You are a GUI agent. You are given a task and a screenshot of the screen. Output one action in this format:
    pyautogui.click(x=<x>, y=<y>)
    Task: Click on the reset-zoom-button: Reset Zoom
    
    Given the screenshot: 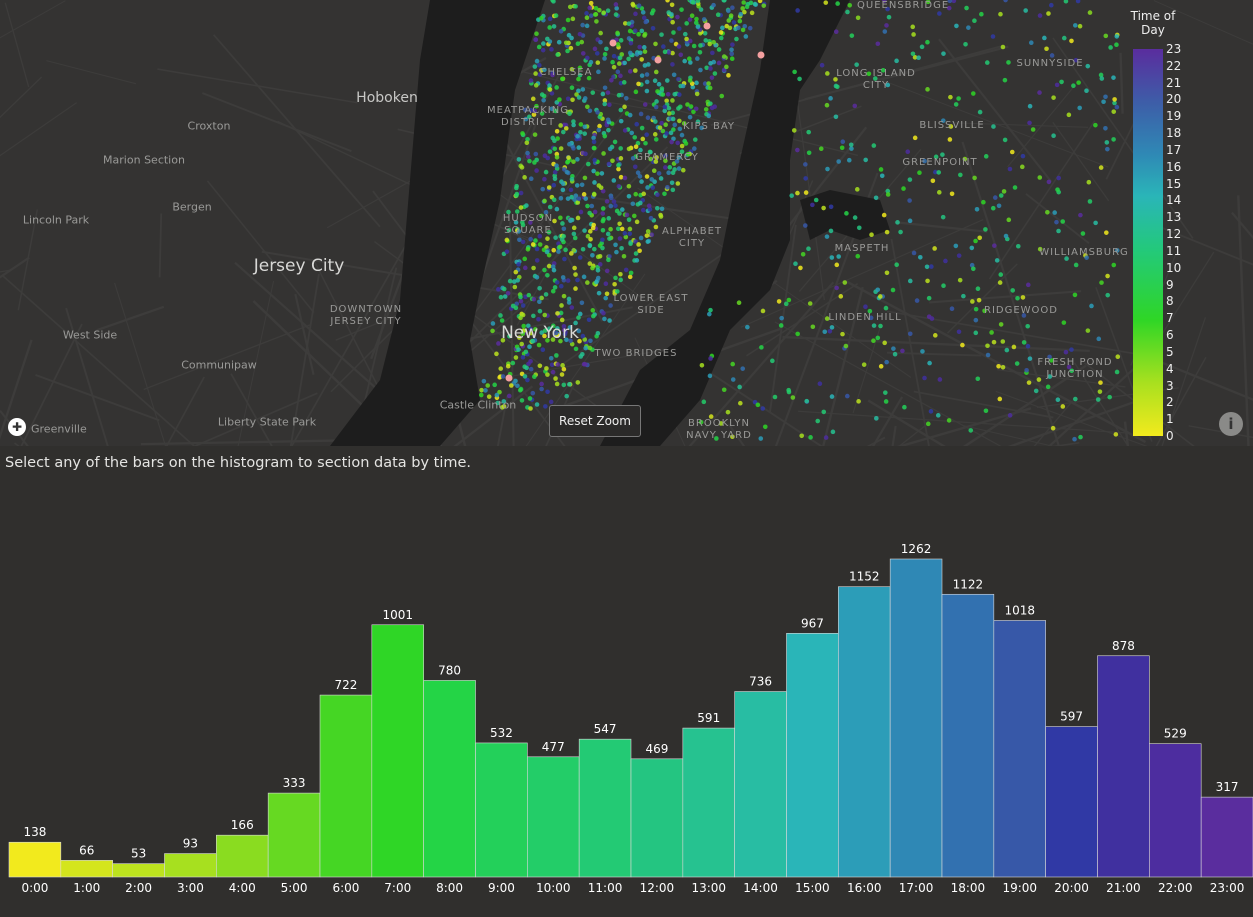 What is the action you would take?
    pyautogui.click(x=595, y=421)
    